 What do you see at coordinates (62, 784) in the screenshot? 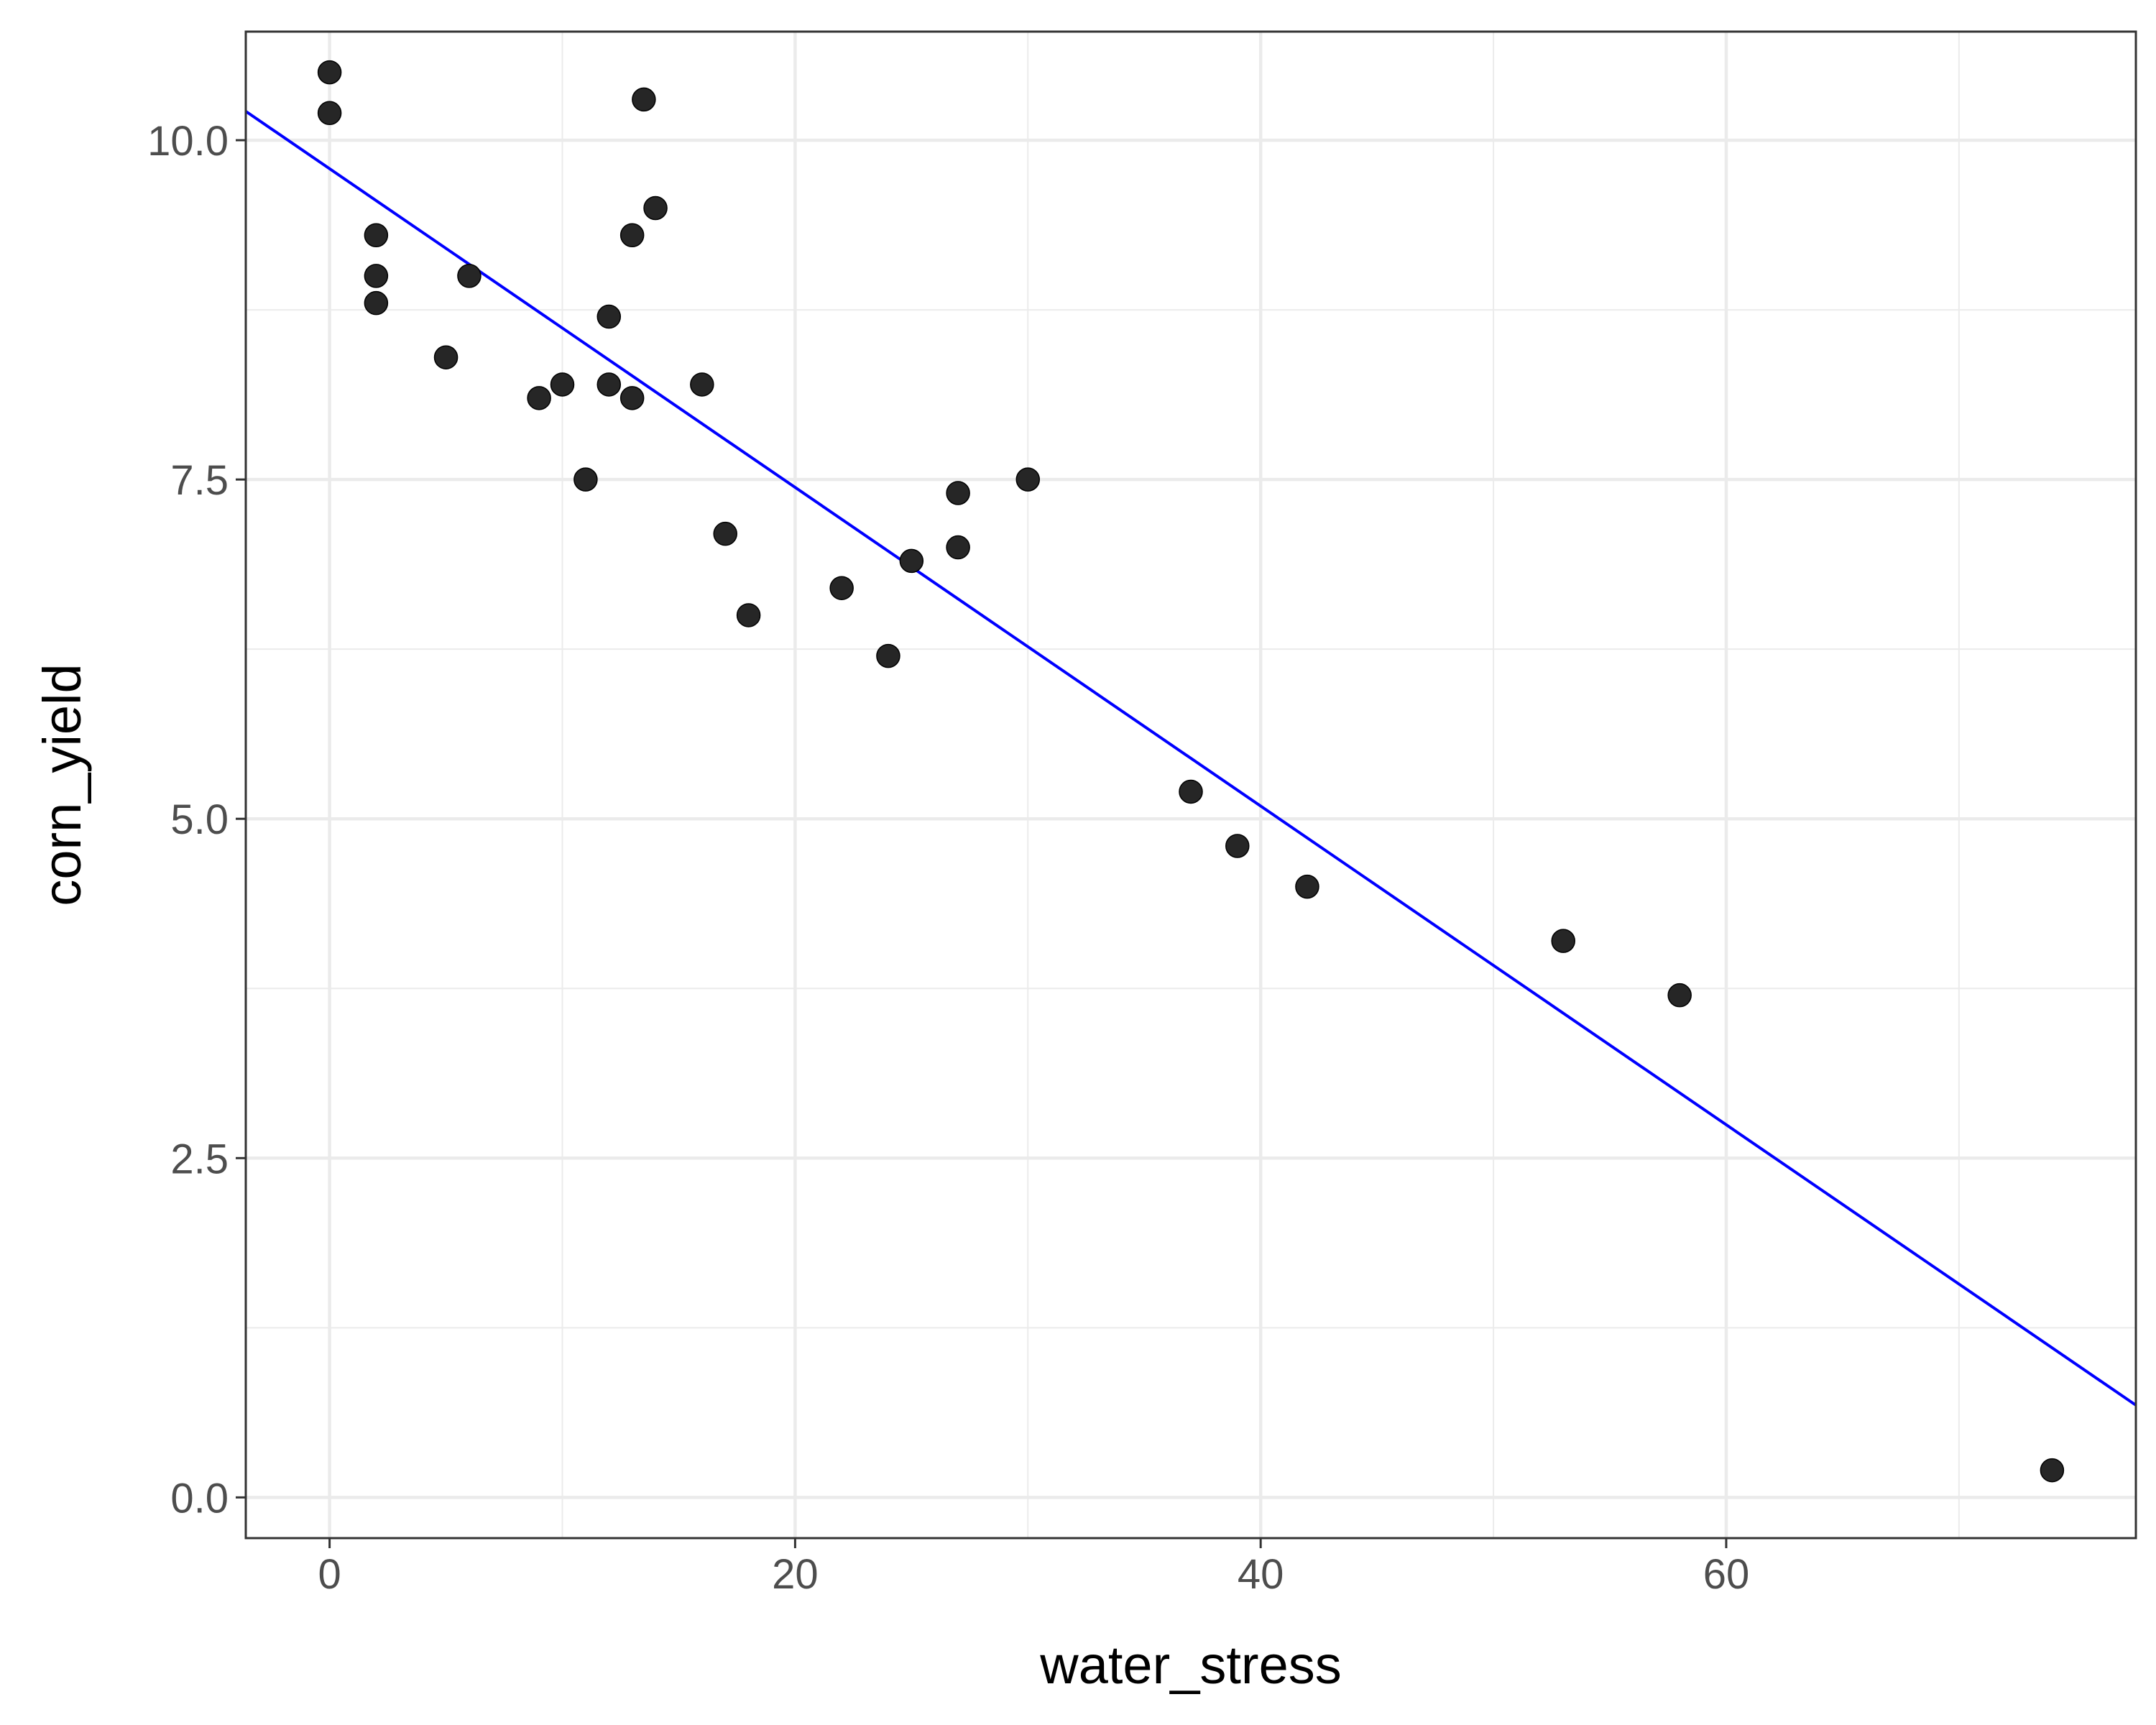
I see `y-axis-title: corn_yield` at bounding box center [62, 784].